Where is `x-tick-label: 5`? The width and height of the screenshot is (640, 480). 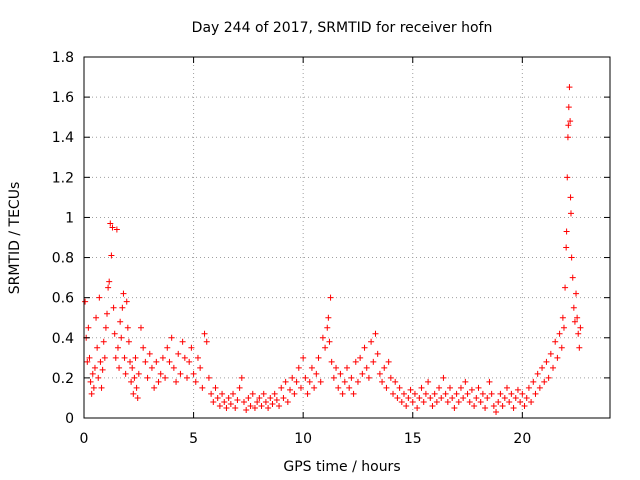
x-tick-label: 5 is located at coordinates (193, 439).